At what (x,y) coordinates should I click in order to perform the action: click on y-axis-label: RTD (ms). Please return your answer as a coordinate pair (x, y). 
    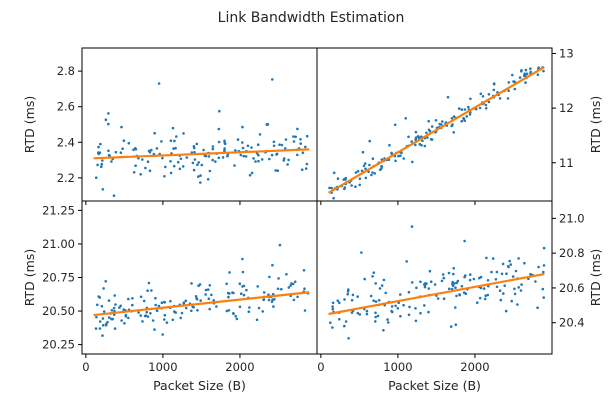
    Looking at the image, I should click on (595, 124).